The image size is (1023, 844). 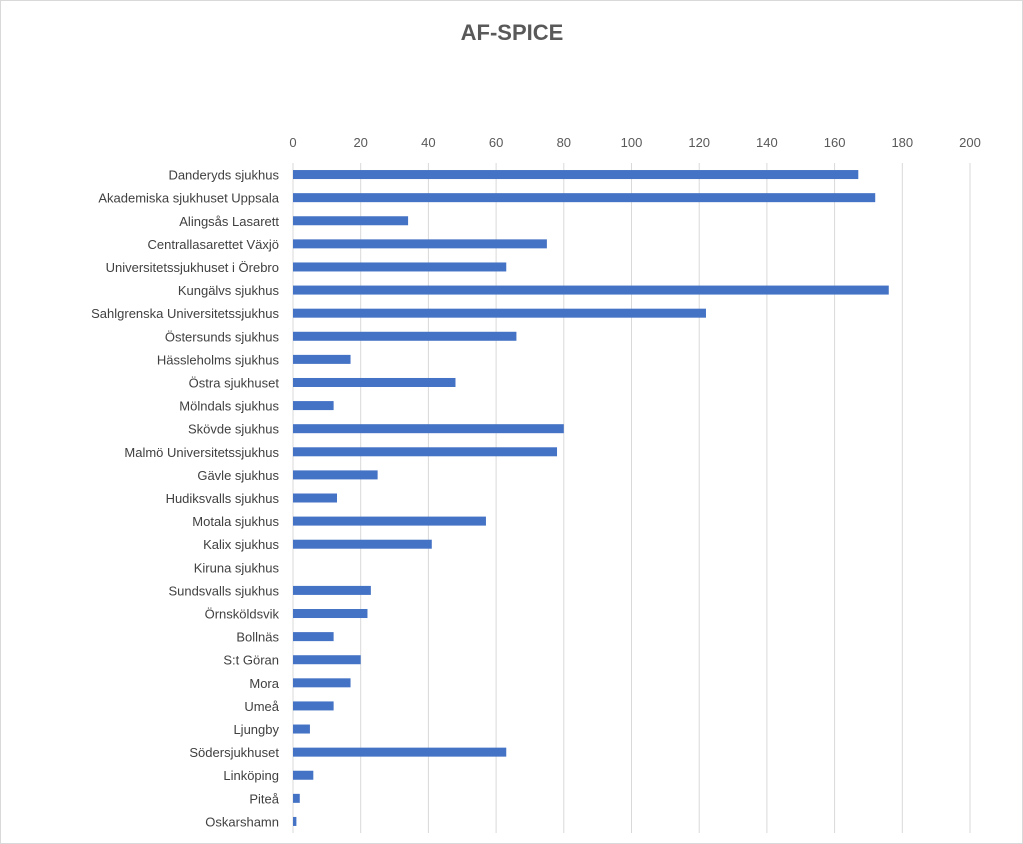 I want to click on category-label: Bollnäs, so click(x=257, y=637).